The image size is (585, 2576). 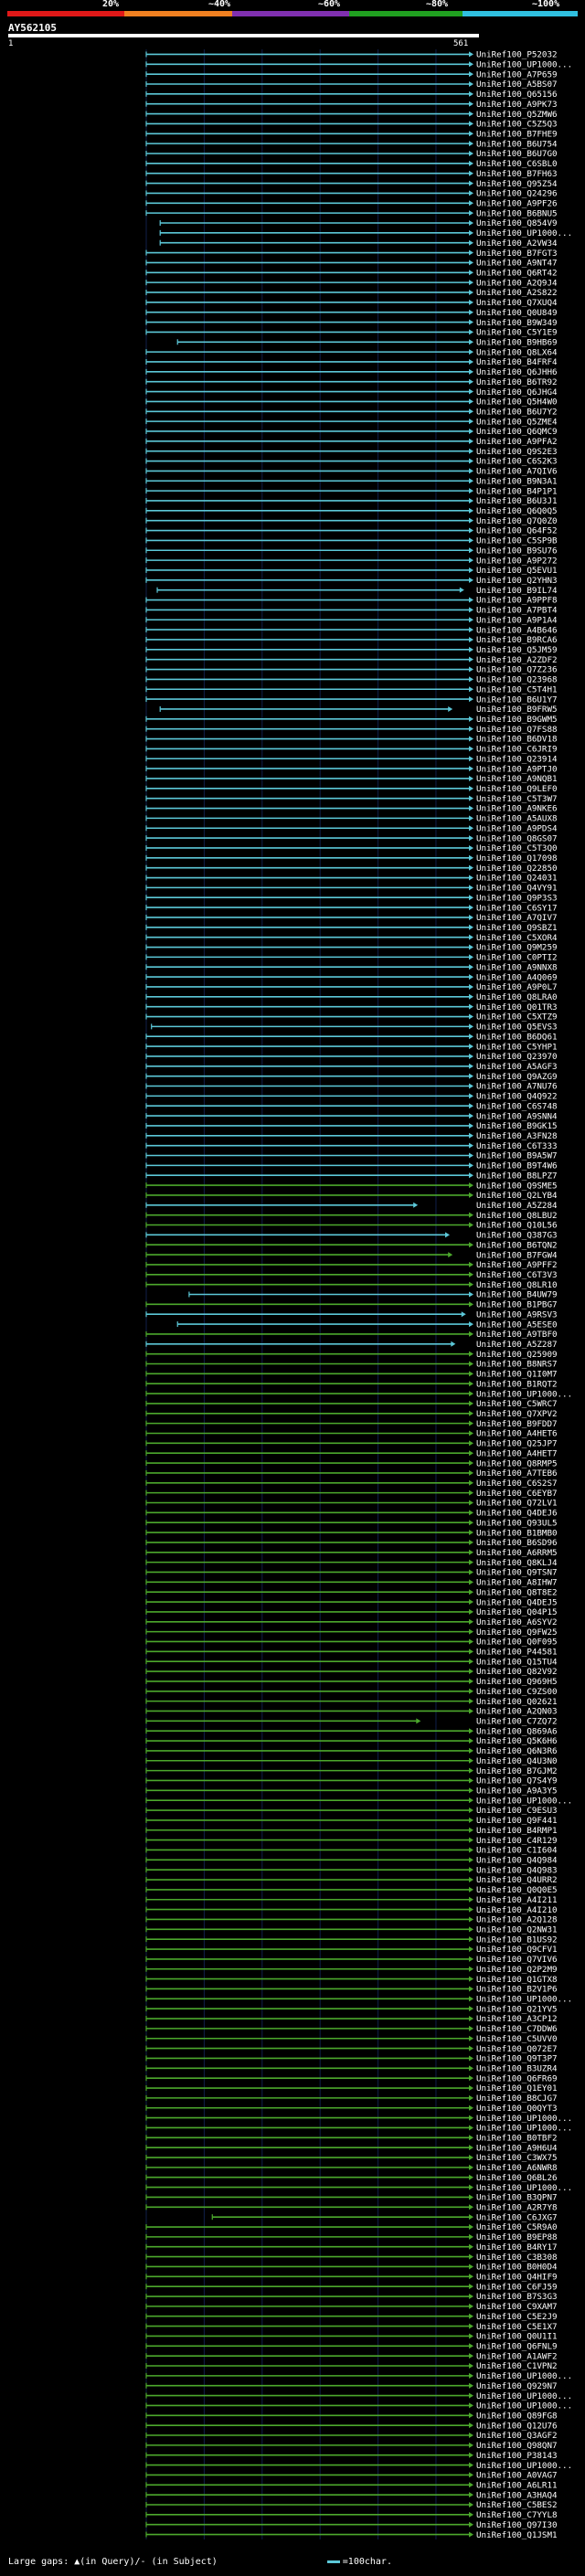 I want to click on hit-label: UniRef100_B7S3G3, so click(x=517, y=2297).